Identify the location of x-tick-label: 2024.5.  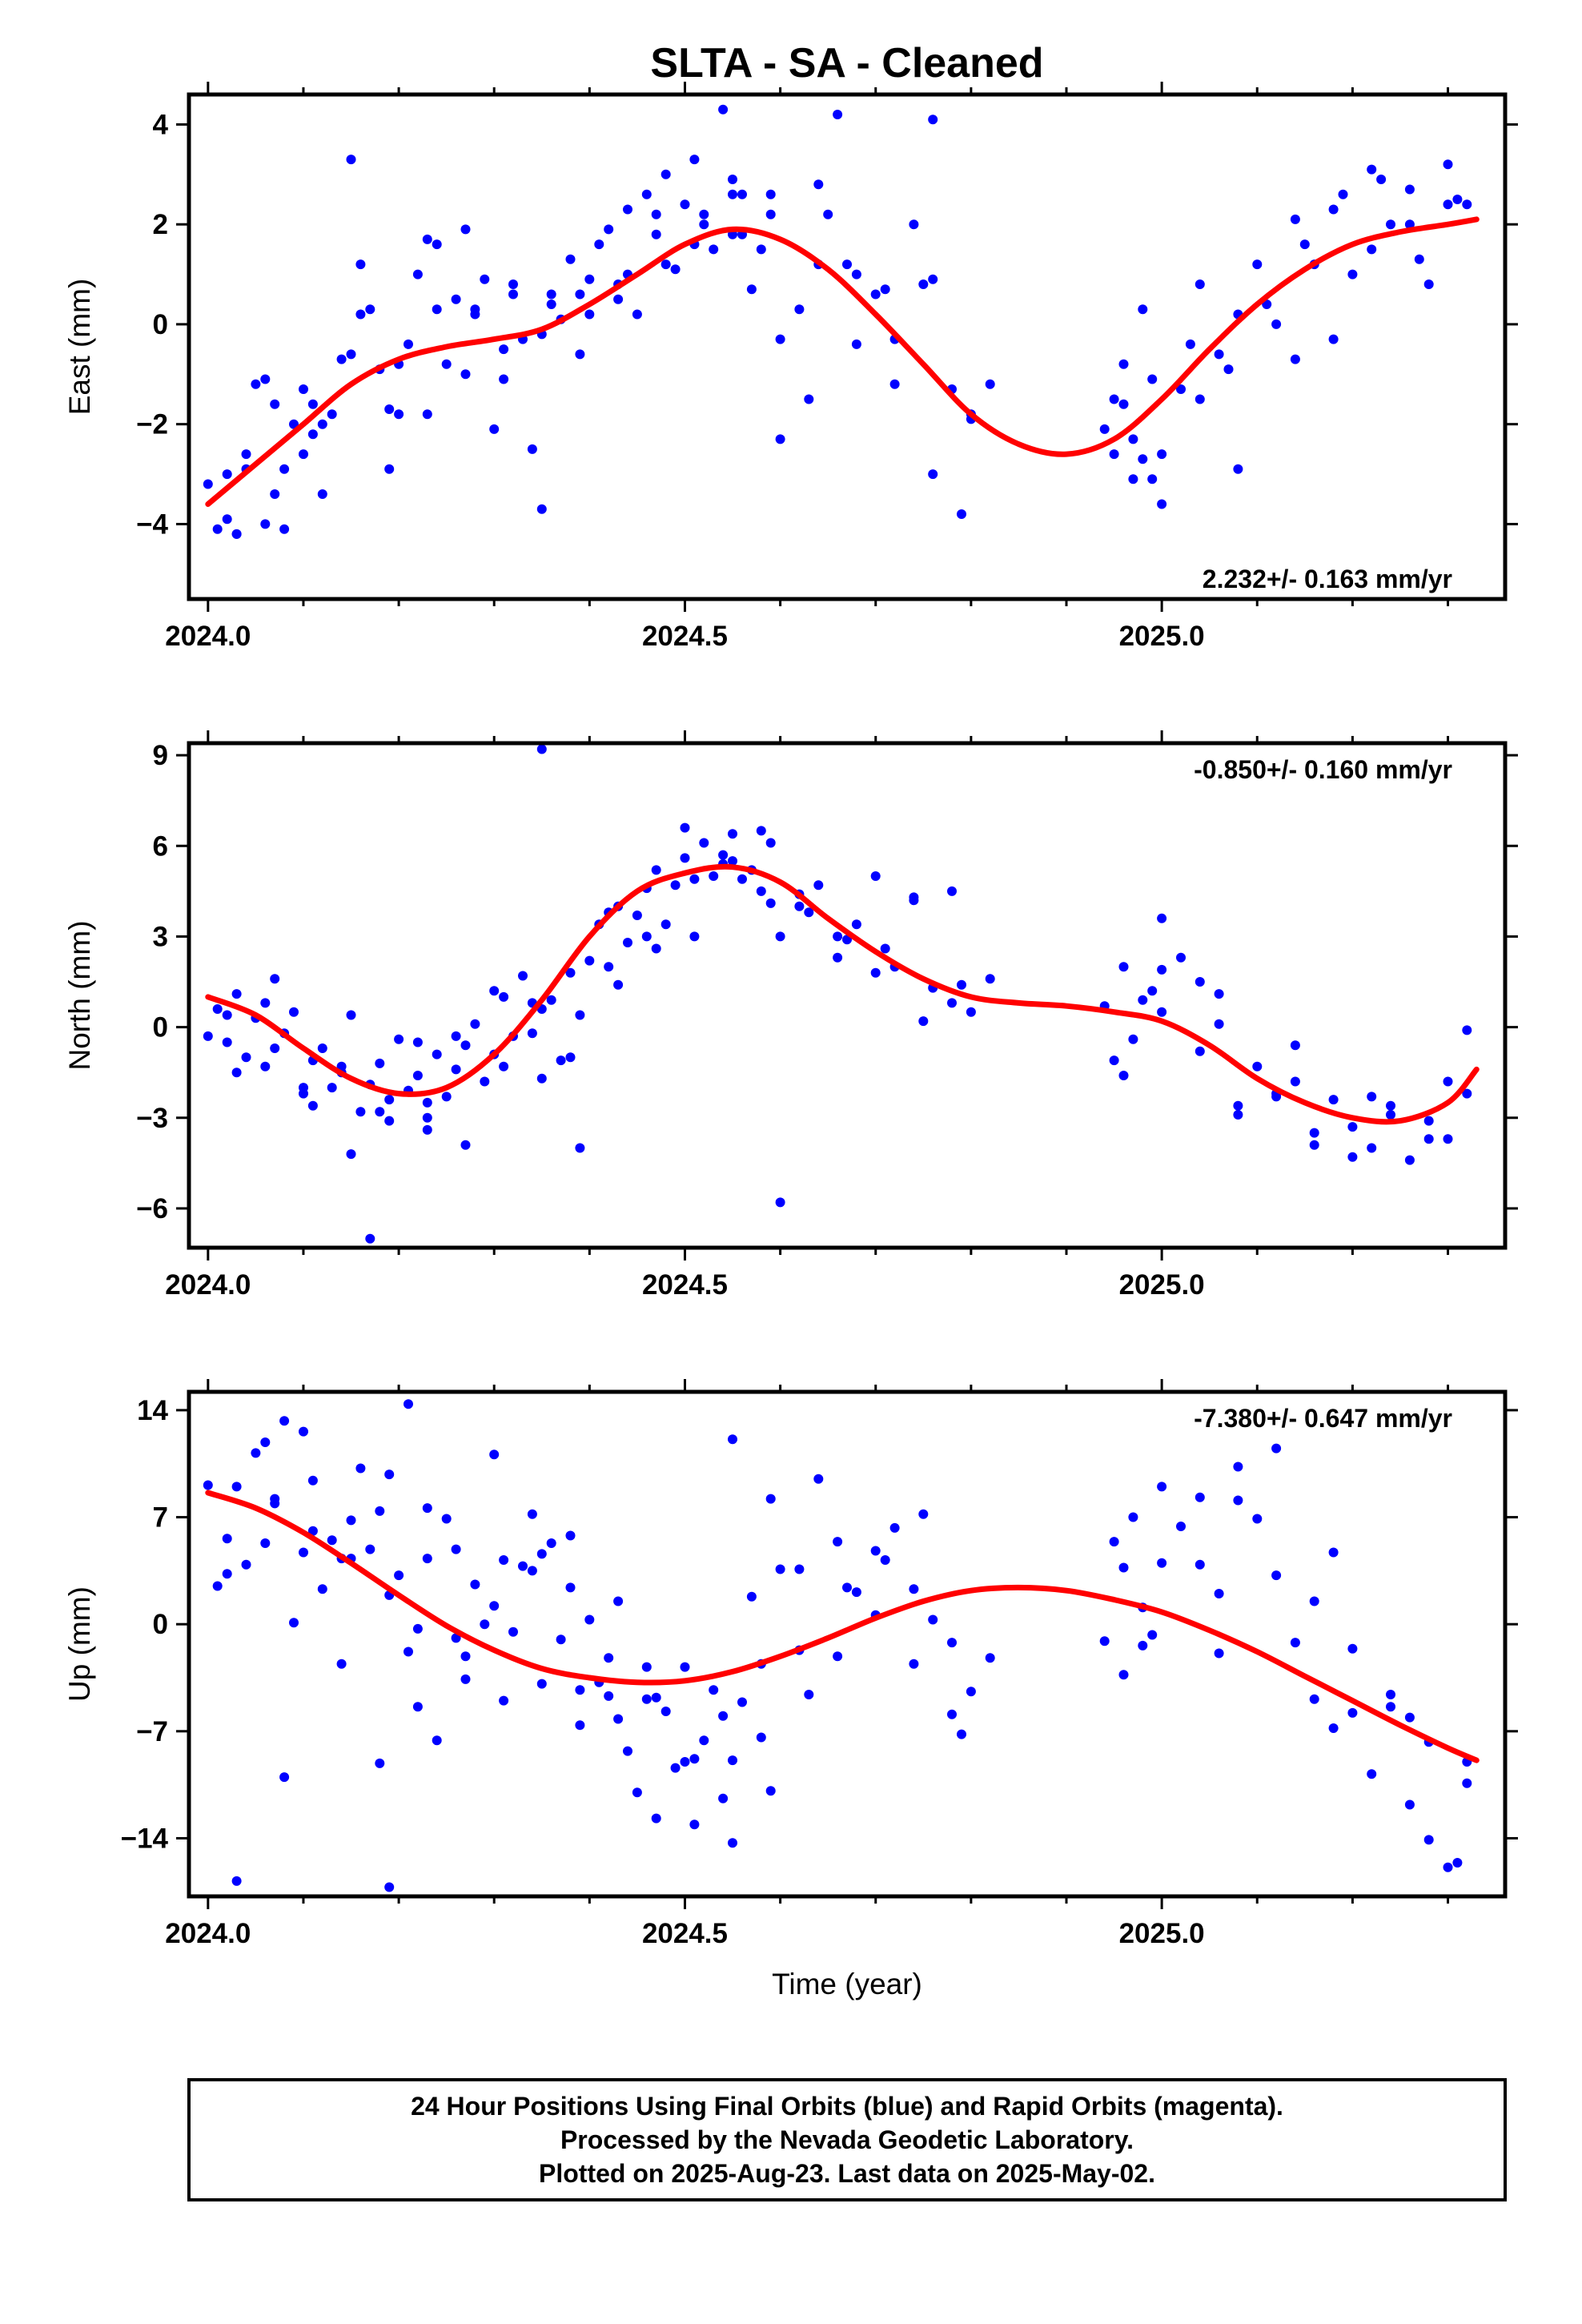
(685, 1285).